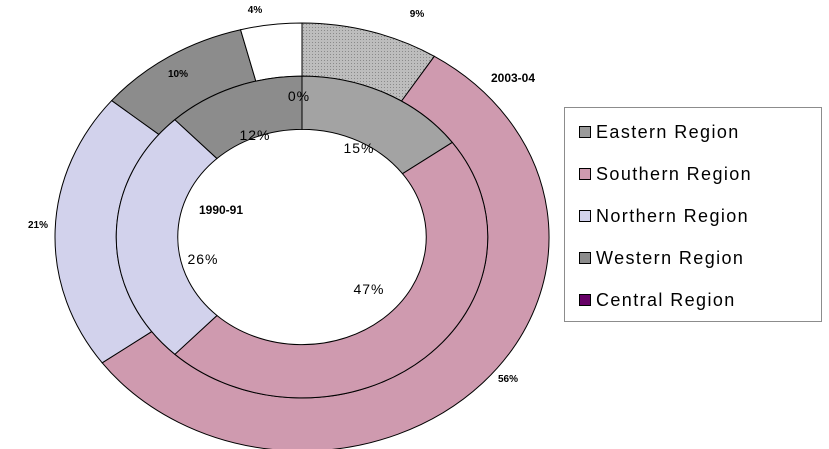 This screenshot has width=829, height=449. I want to click on legend-label-western: Western Region, so click(670, 257).